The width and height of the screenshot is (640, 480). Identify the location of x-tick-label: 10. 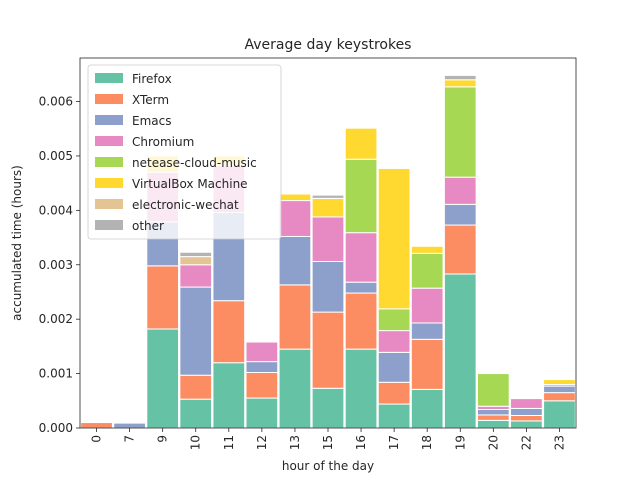
(196, 442).